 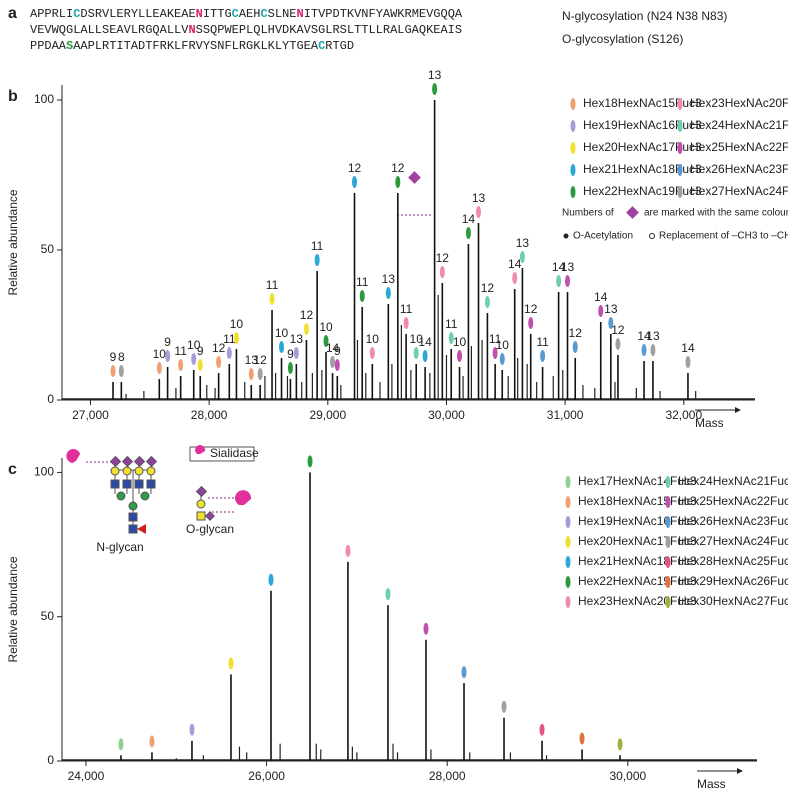 What do you see at coordinates (51, 14) in the screenshot?
I see `sequence-segment: APPRLI` at bounding box center [51, 14].